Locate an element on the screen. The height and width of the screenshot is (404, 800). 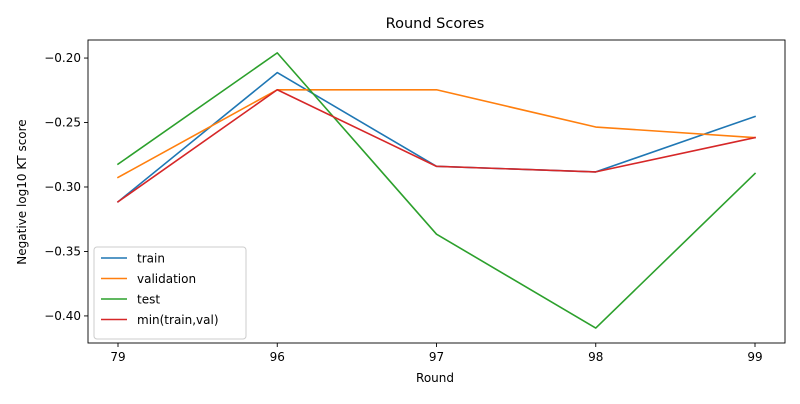
x-tick-label: 96 is located at coordinates (277, 357).